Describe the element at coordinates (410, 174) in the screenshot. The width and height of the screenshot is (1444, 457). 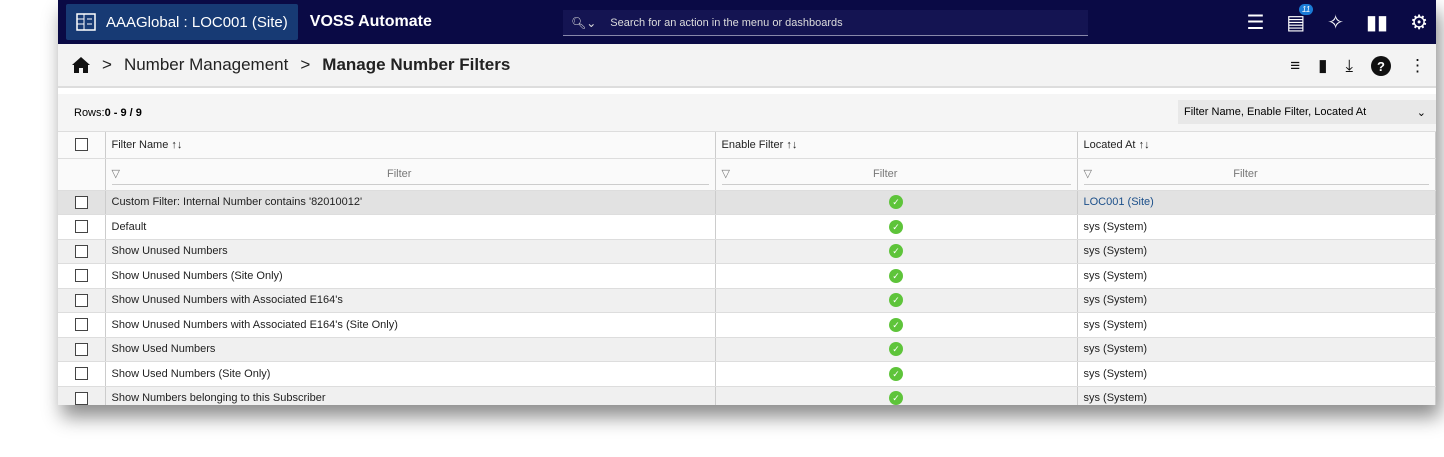
I see `filter-name-input: ▽ Filter` at that location.